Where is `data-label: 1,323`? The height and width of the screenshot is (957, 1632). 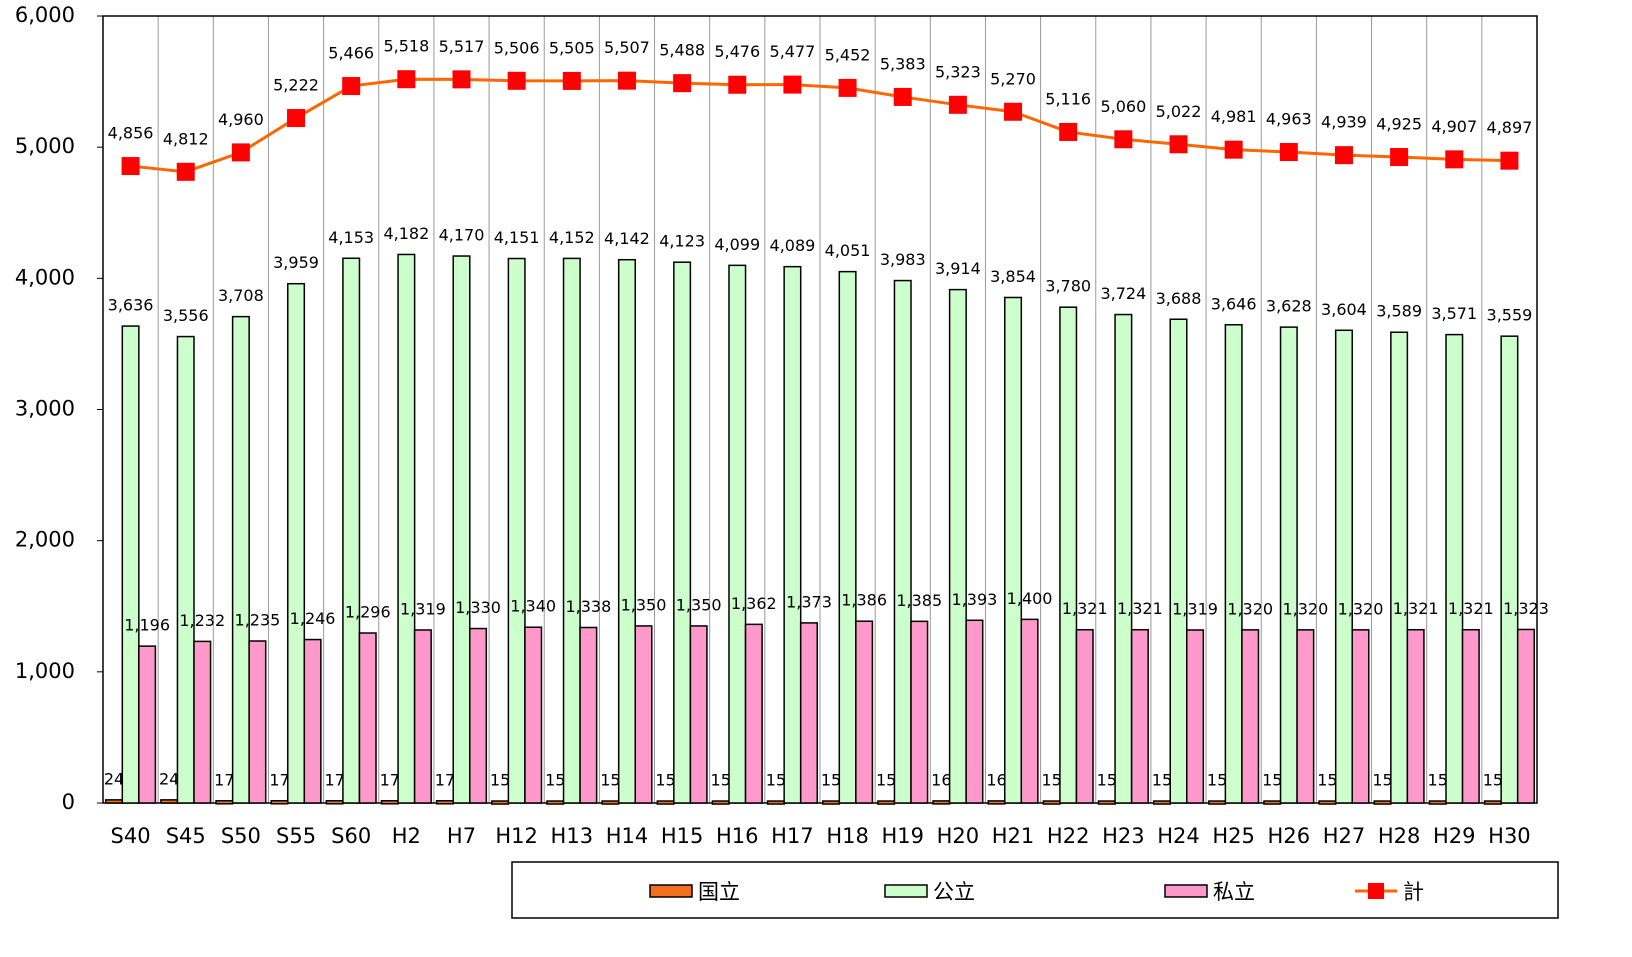 data-label: 1,323 is located at coordinates (1526, 608).